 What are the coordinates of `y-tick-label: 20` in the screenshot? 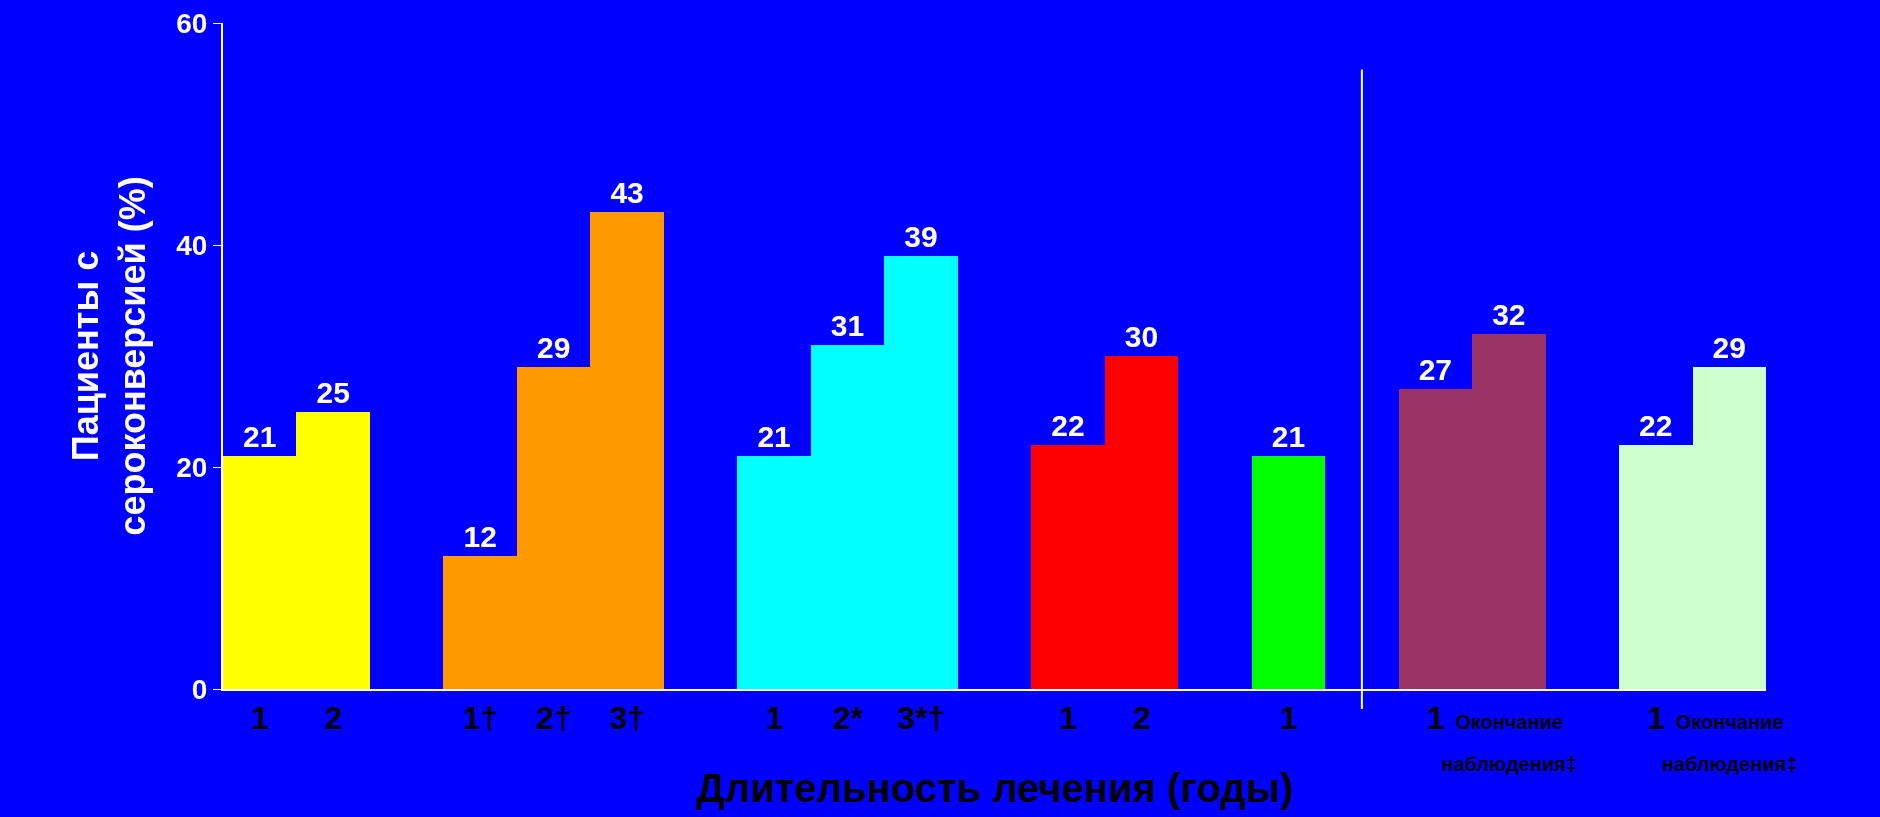 It's located at (192, 467).